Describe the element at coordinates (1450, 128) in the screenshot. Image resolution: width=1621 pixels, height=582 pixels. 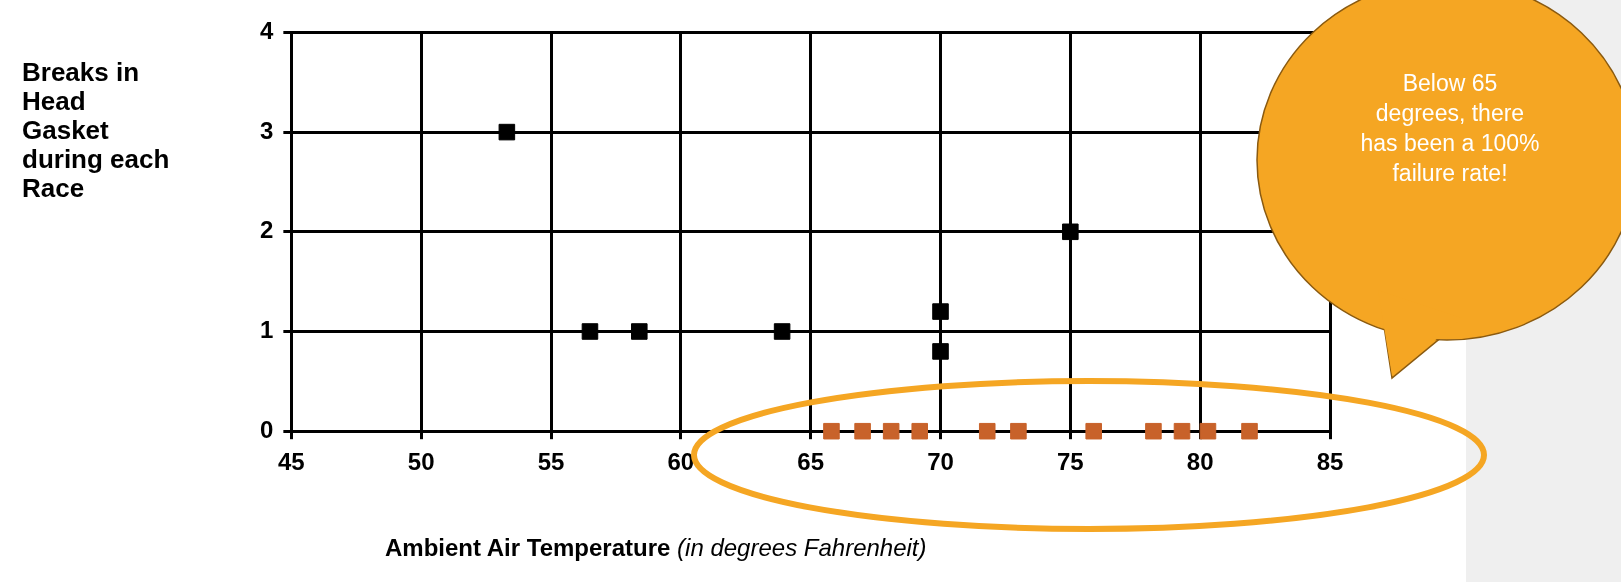
I see `text: Below 65 degrees, there has been a 100% failure rate!` at that location.